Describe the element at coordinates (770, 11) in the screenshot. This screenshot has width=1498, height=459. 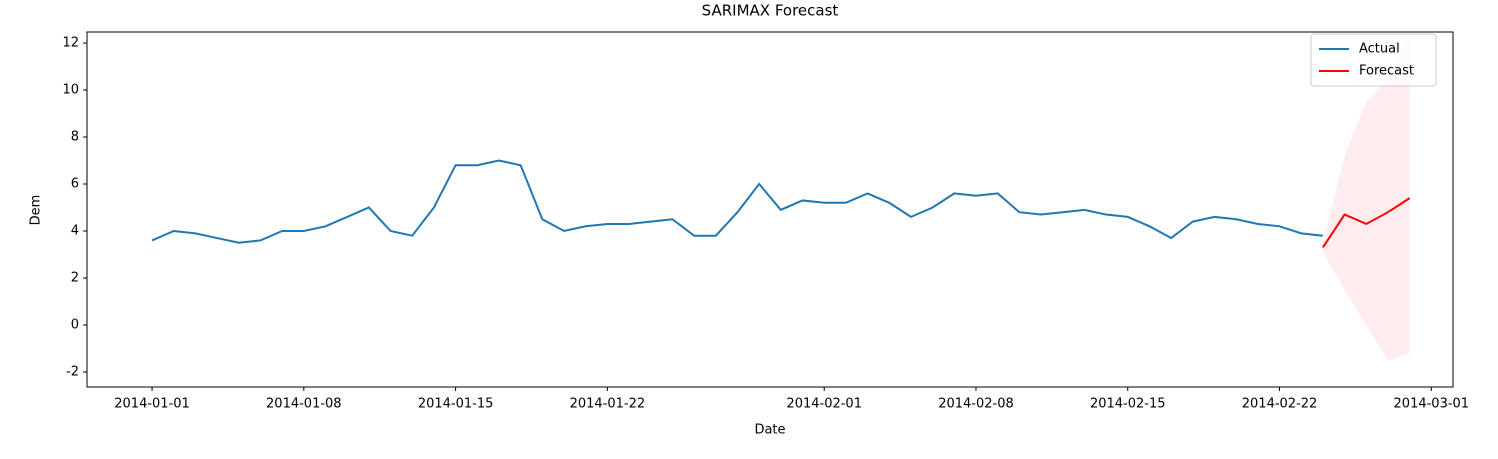
I see `chart-title: SARIMAX Forecast` at that location.